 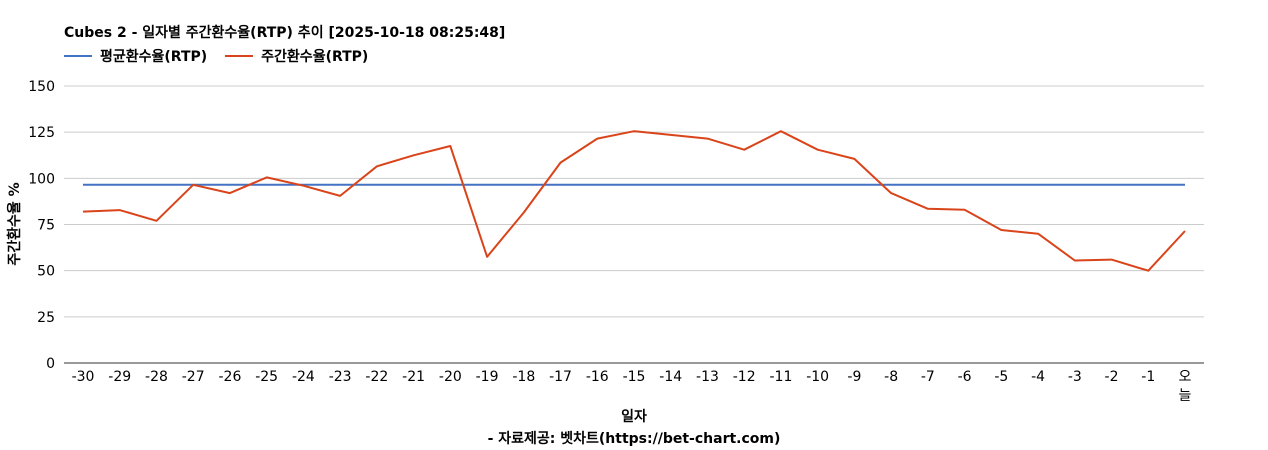 What do you see at coordinates (340, 377) in the screenshot?
I see `x-tick-label: -23` at bounding box center [340, 377].